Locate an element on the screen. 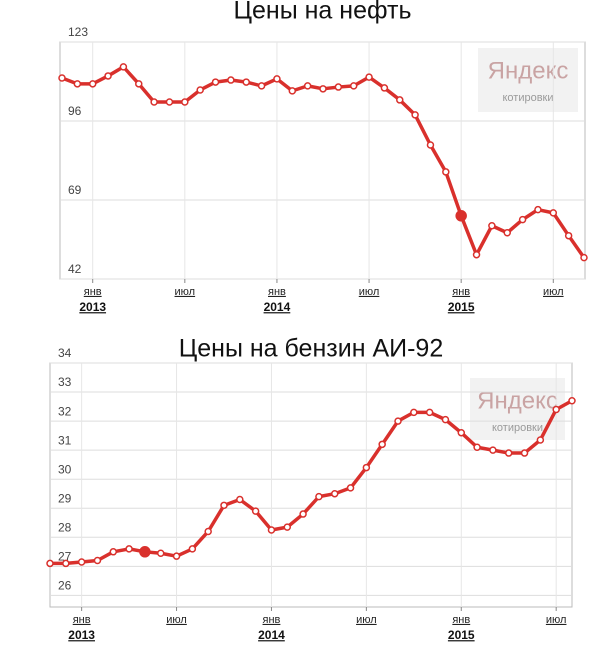  y-tick-label: 33 is located at coordinates (65, 382).